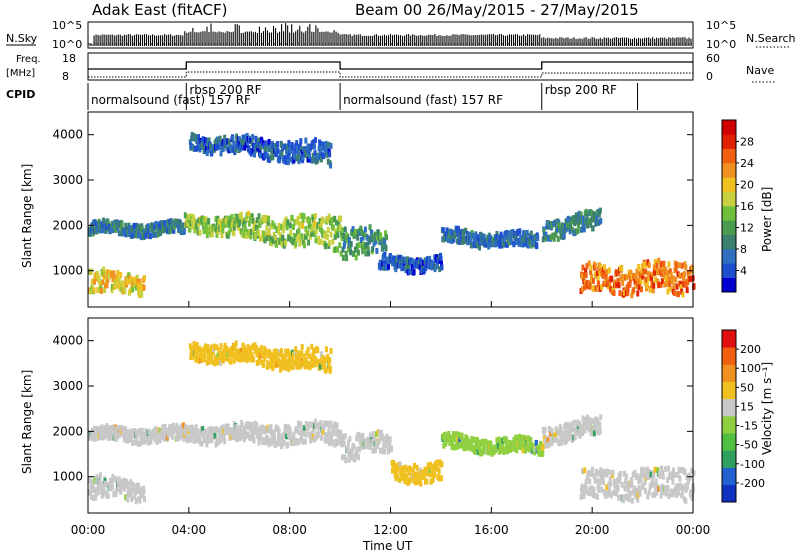 The height and width of the screenshot is (554, 800). What do you see at coordinates (497, 10) in the screenshot?
I see `beam-date-title: Beam 00 26/May/2015 - 27/May/2015` at bounding box center [497, 10].